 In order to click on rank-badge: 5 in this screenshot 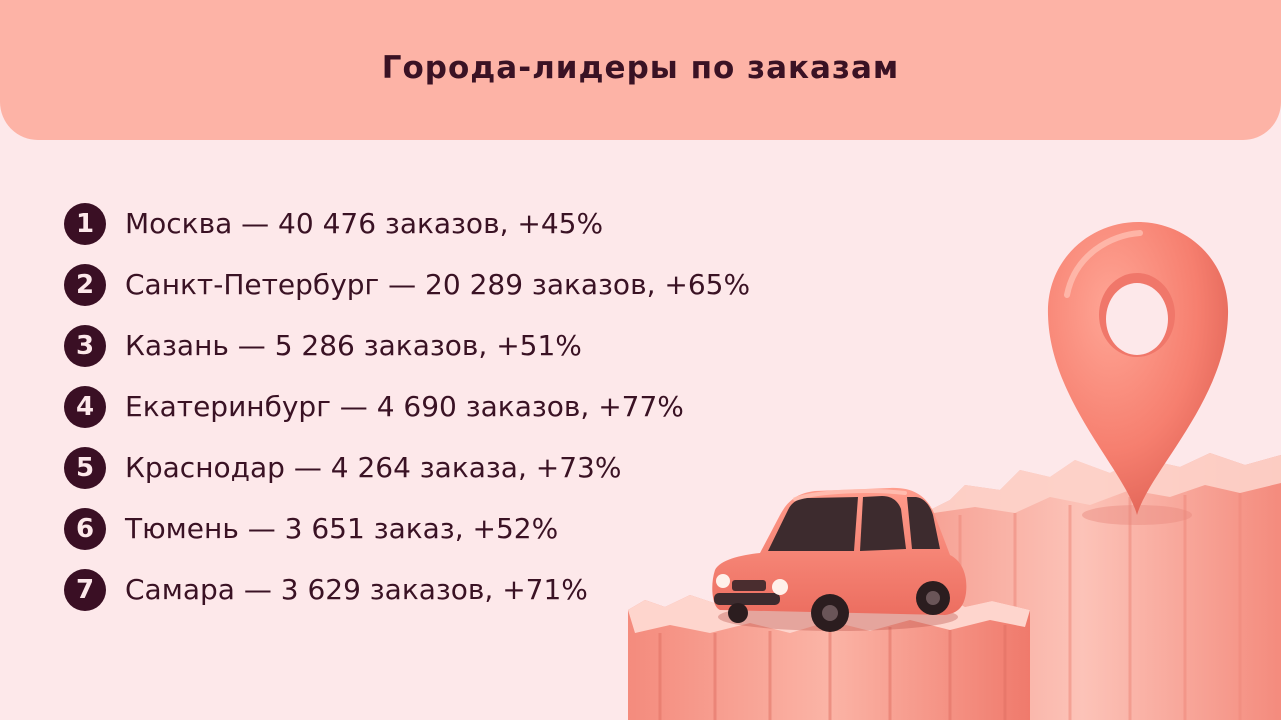, I will do `click(85, 467)`.